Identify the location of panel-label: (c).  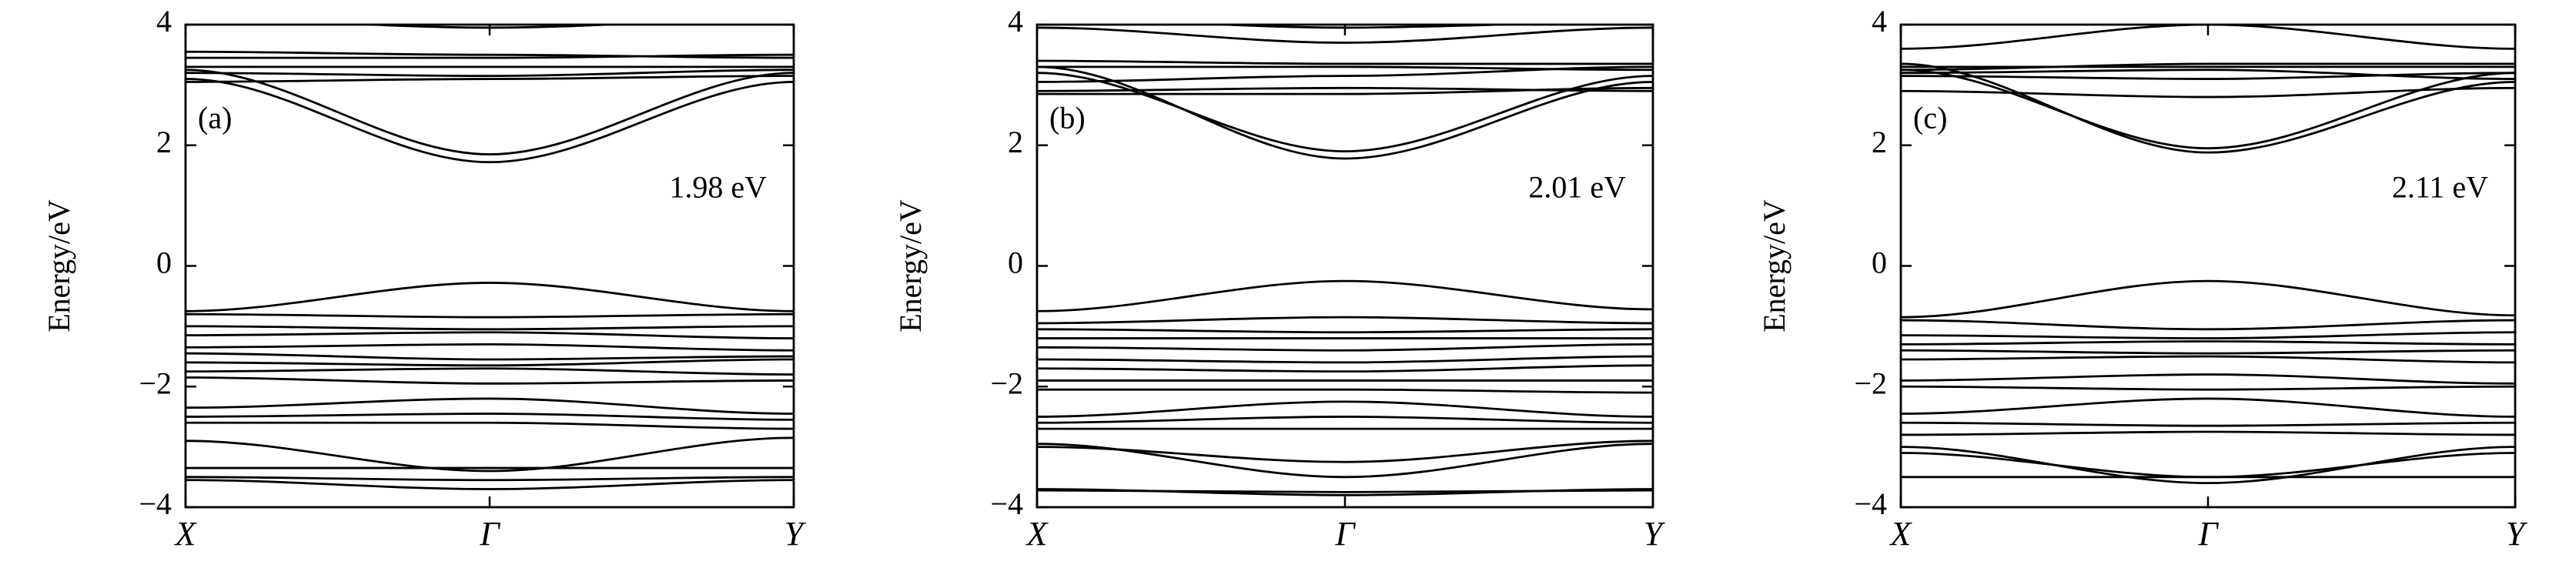
(1930, 118).